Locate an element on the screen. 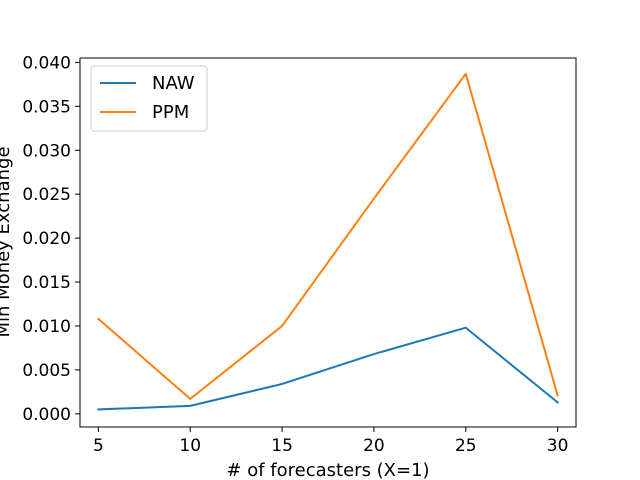 The height and width of the screenshot is (480, 640). y-tick-label: 0.025 is located at coordinates (46, 195).